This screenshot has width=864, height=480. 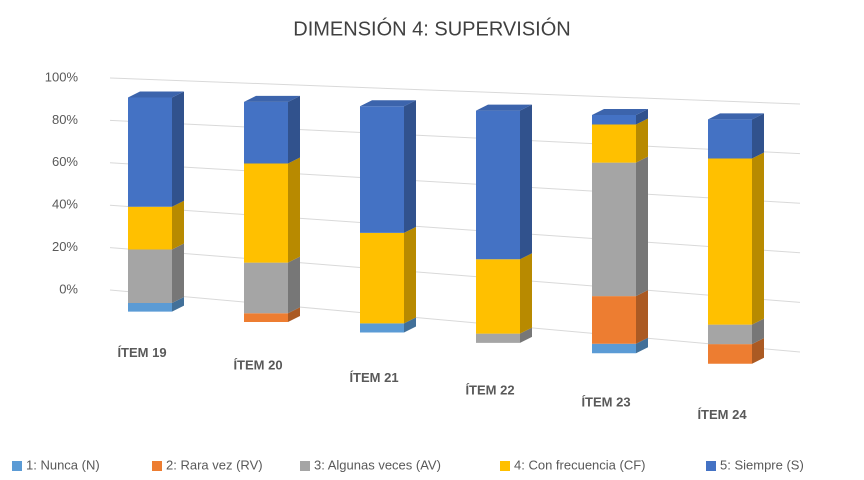 What do you see at coordinates (65, 119) in the screenshot?
I see `y-tick-label: 80%` at bounding box center [65, 119].